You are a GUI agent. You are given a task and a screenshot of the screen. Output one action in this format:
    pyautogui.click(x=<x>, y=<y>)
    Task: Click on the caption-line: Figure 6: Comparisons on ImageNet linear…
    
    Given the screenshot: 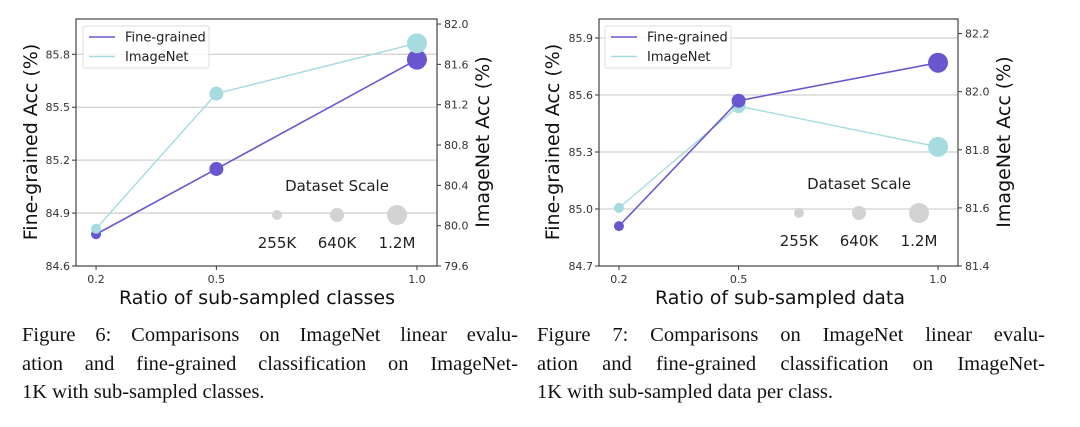 What is the action you would take?
    pyautogui.click(x=270, y=335)
    